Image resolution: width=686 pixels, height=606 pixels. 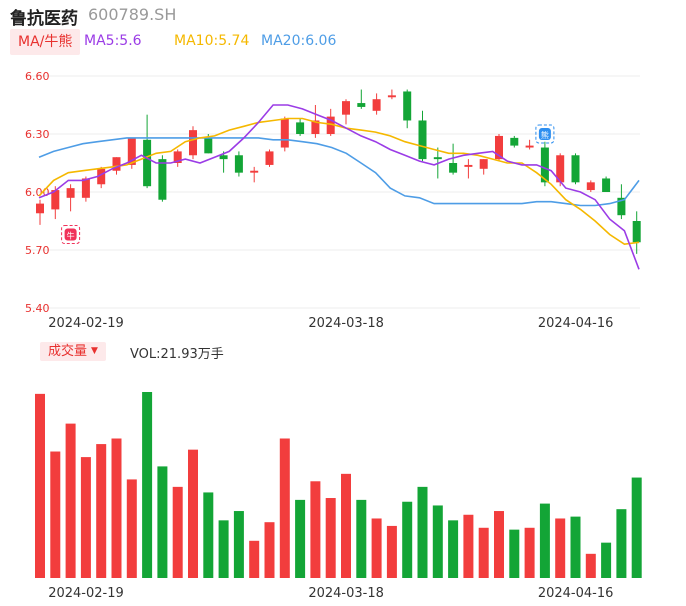 I want to click on volume-button-label: 成交量, so click(x=68, y=351).